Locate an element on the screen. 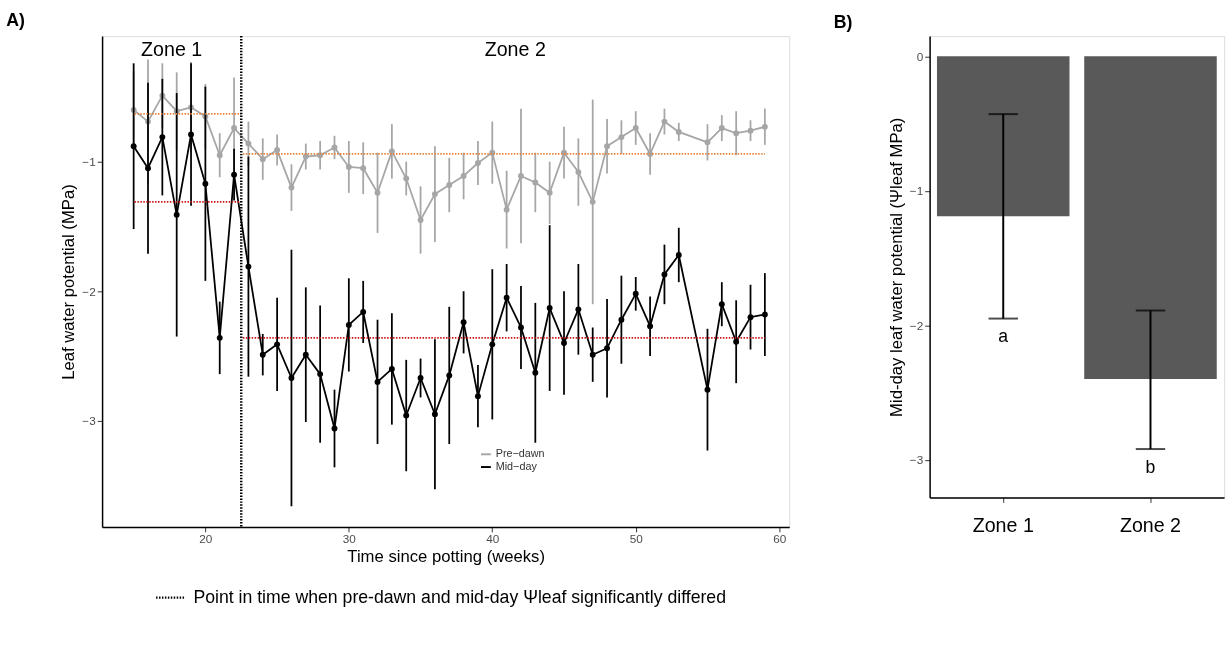  y-axis-title: Leaf water potential (MPa) is located at coordinates (69, 282).